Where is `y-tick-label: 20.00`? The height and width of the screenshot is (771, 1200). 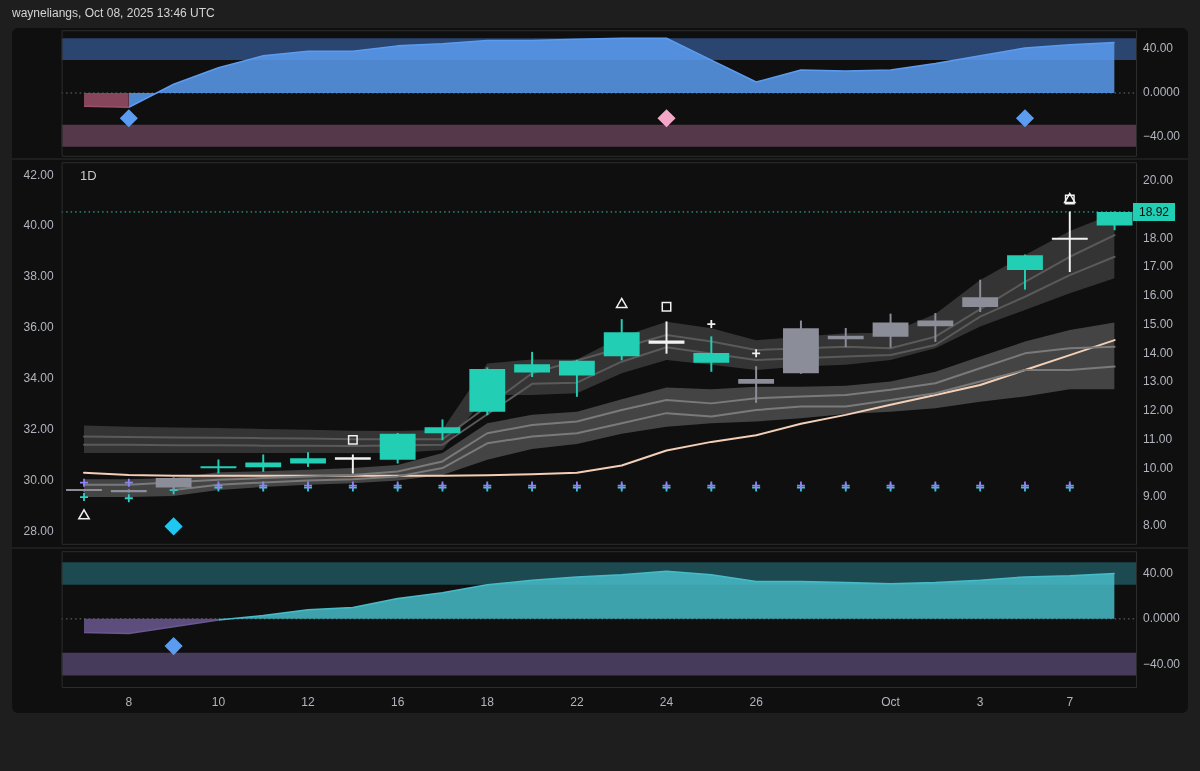
y-tick-label: 20.00 is located at coordinates (1158, 180).